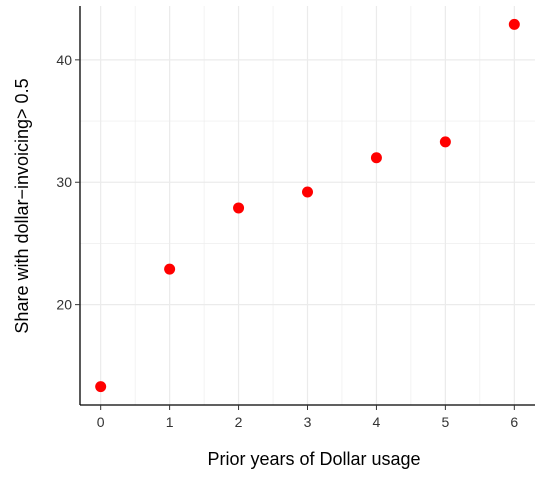  I want to click on x-tick-label: 1, so click(170, 422).